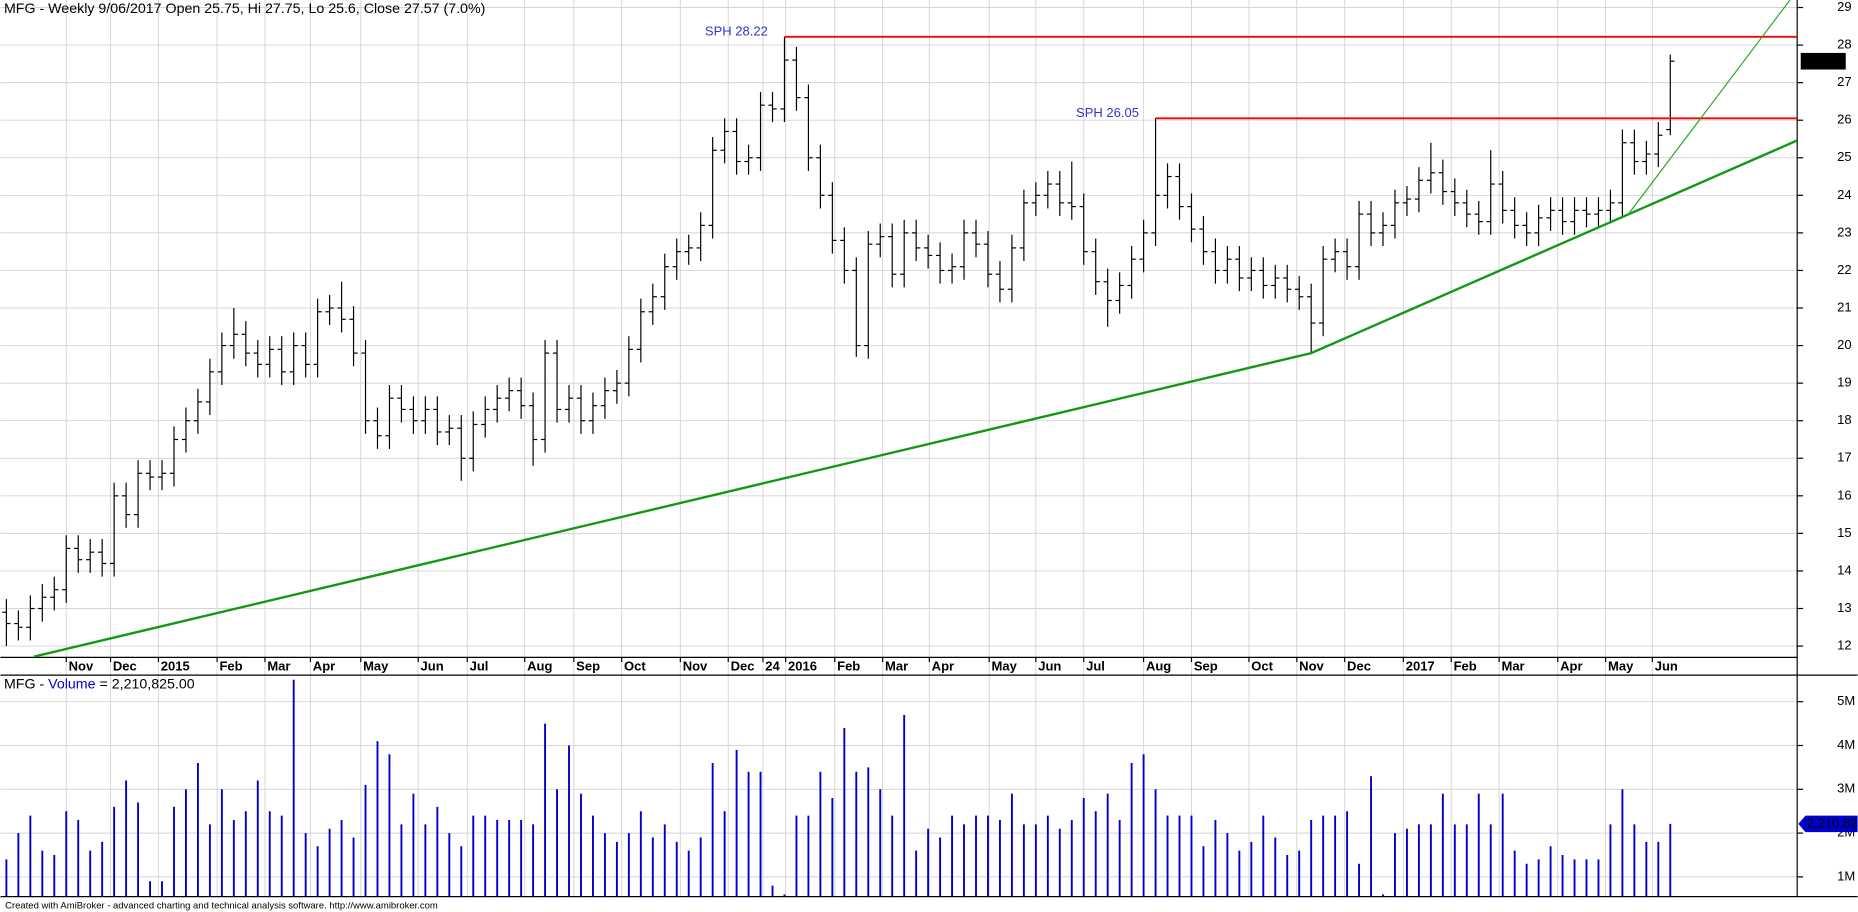  I want to click on y-tick-label: 27, so click(1844, 81).